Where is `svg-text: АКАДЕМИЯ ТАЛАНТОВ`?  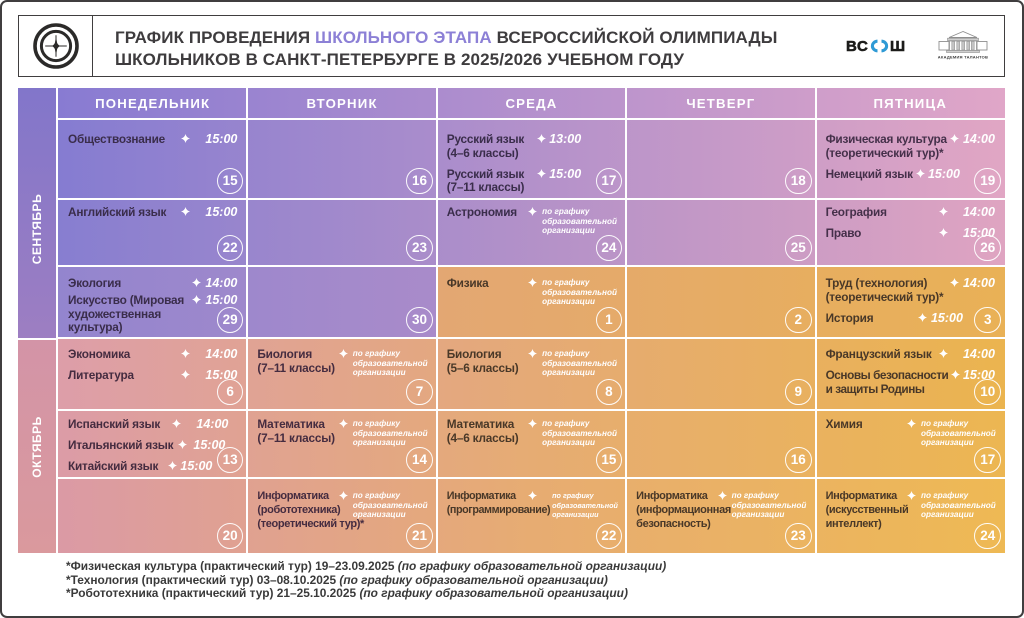 svg-text: АКАДЕМИЯ ТАЛАНТОВ is located at coordinates (963, 57).